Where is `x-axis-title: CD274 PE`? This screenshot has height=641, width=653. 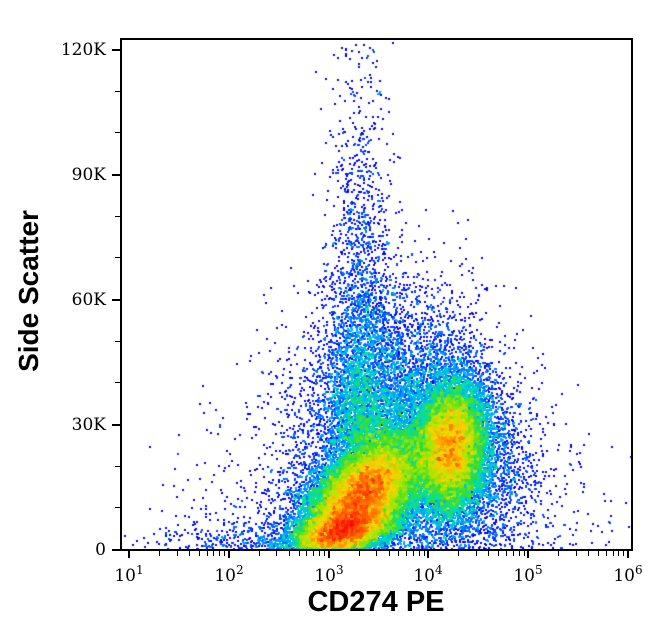 x-axis-title: CD274 PE is located at coordinates (376, 602).